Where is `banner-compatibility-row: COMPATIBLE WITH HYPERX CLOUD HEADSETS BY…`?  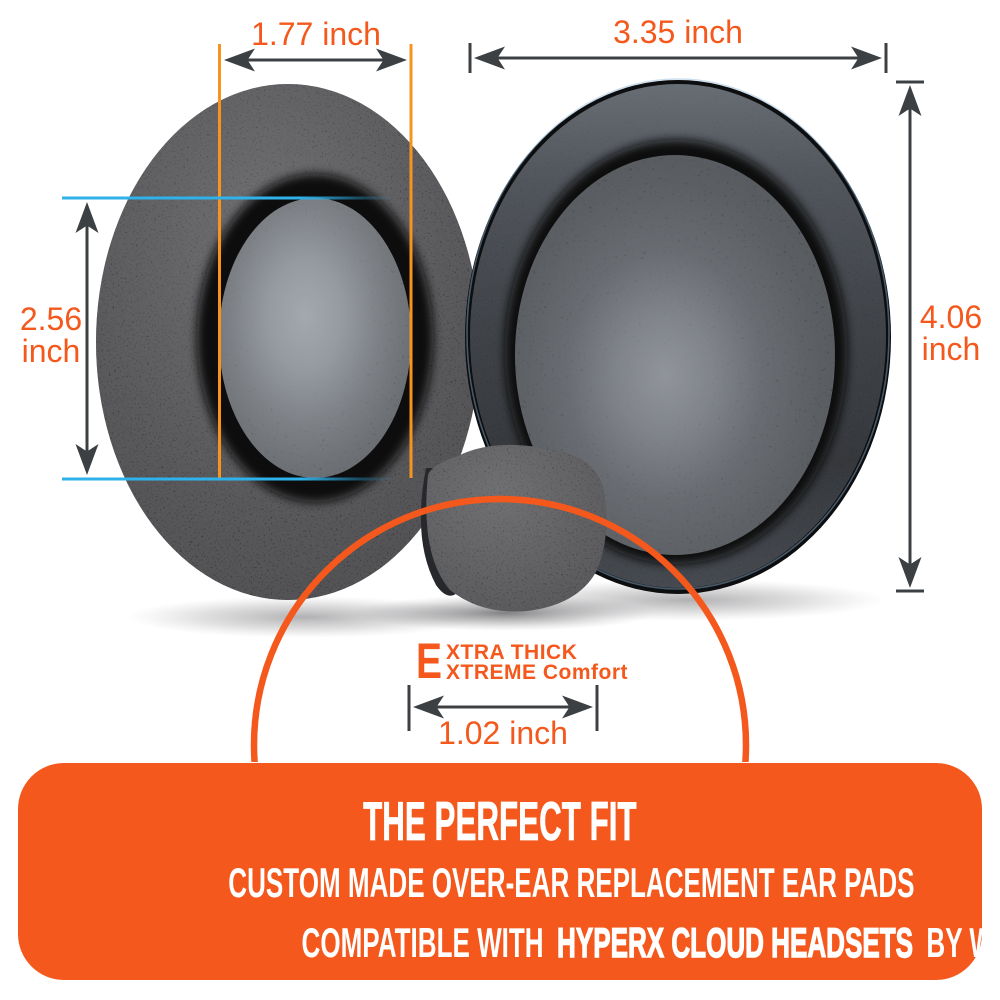 banner-compatibility-row: COMPATIBLE WITH HYPERX CLOUD HEADSETS BY… is located at coordinates (509, 942).